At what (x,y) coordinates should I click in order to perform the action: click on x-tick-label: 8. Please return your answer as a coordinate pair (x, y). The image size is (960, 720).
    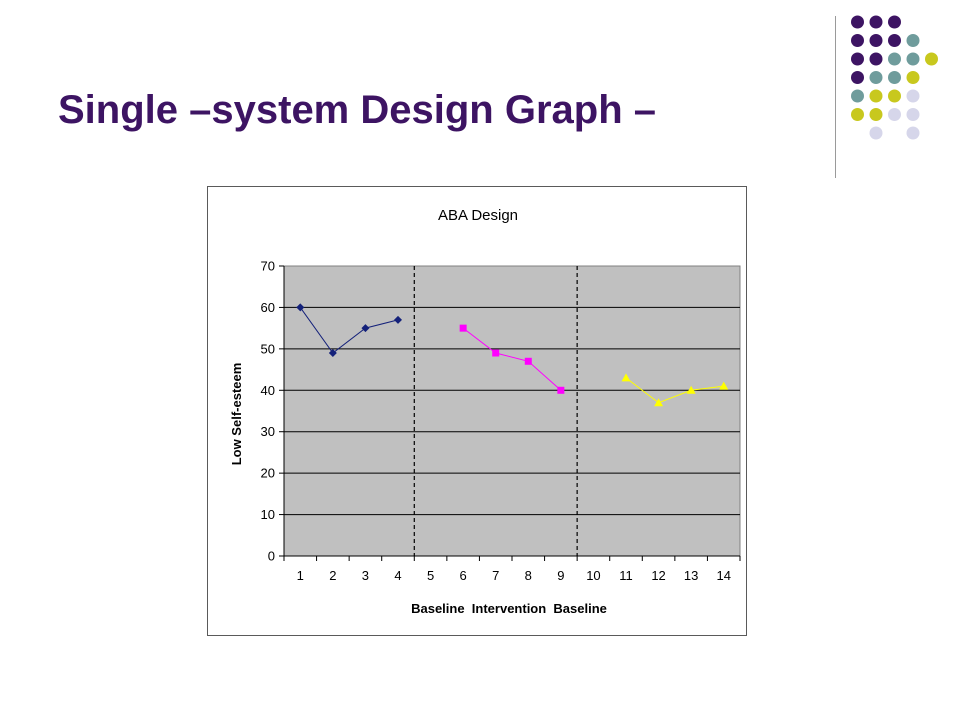
    Looking at the image, I should click on (528, 575).